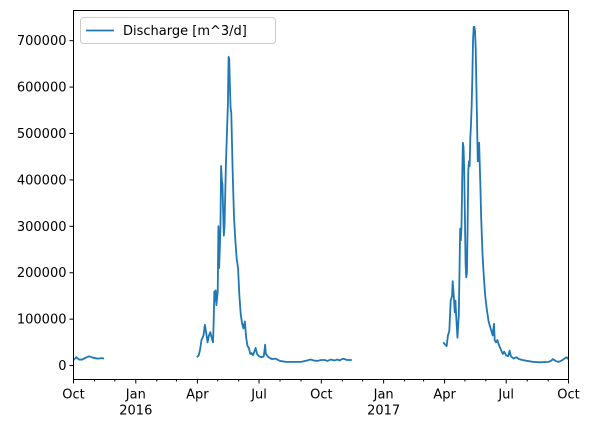 The image size is (590, 429). What do you see at coordinates (42, 134) in the screenshot?
I see `y-tick-label: 500000` at bounding box center [42, 134].